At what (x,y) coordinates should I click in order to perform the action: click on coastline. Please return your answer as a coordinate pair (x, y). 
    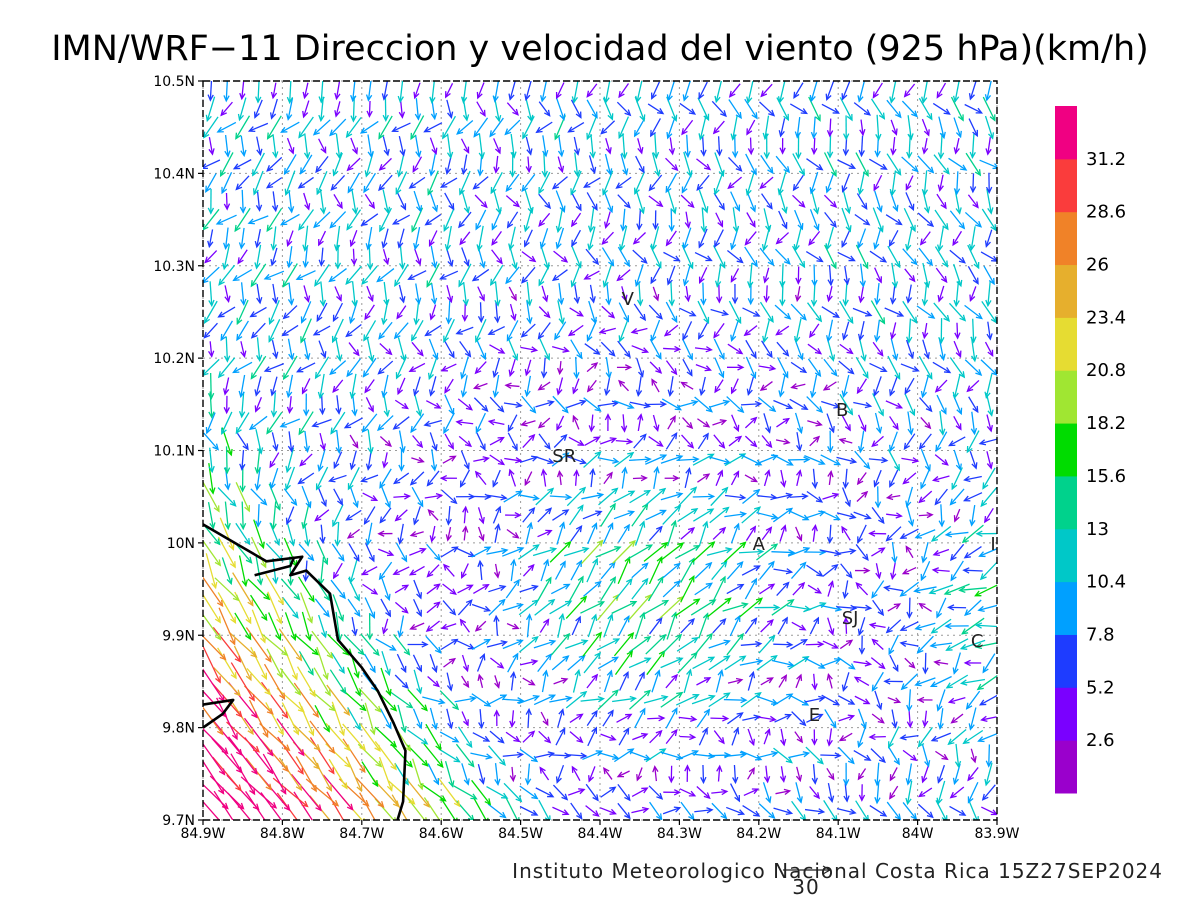
    Looking at the image, I should click on (305, 671).